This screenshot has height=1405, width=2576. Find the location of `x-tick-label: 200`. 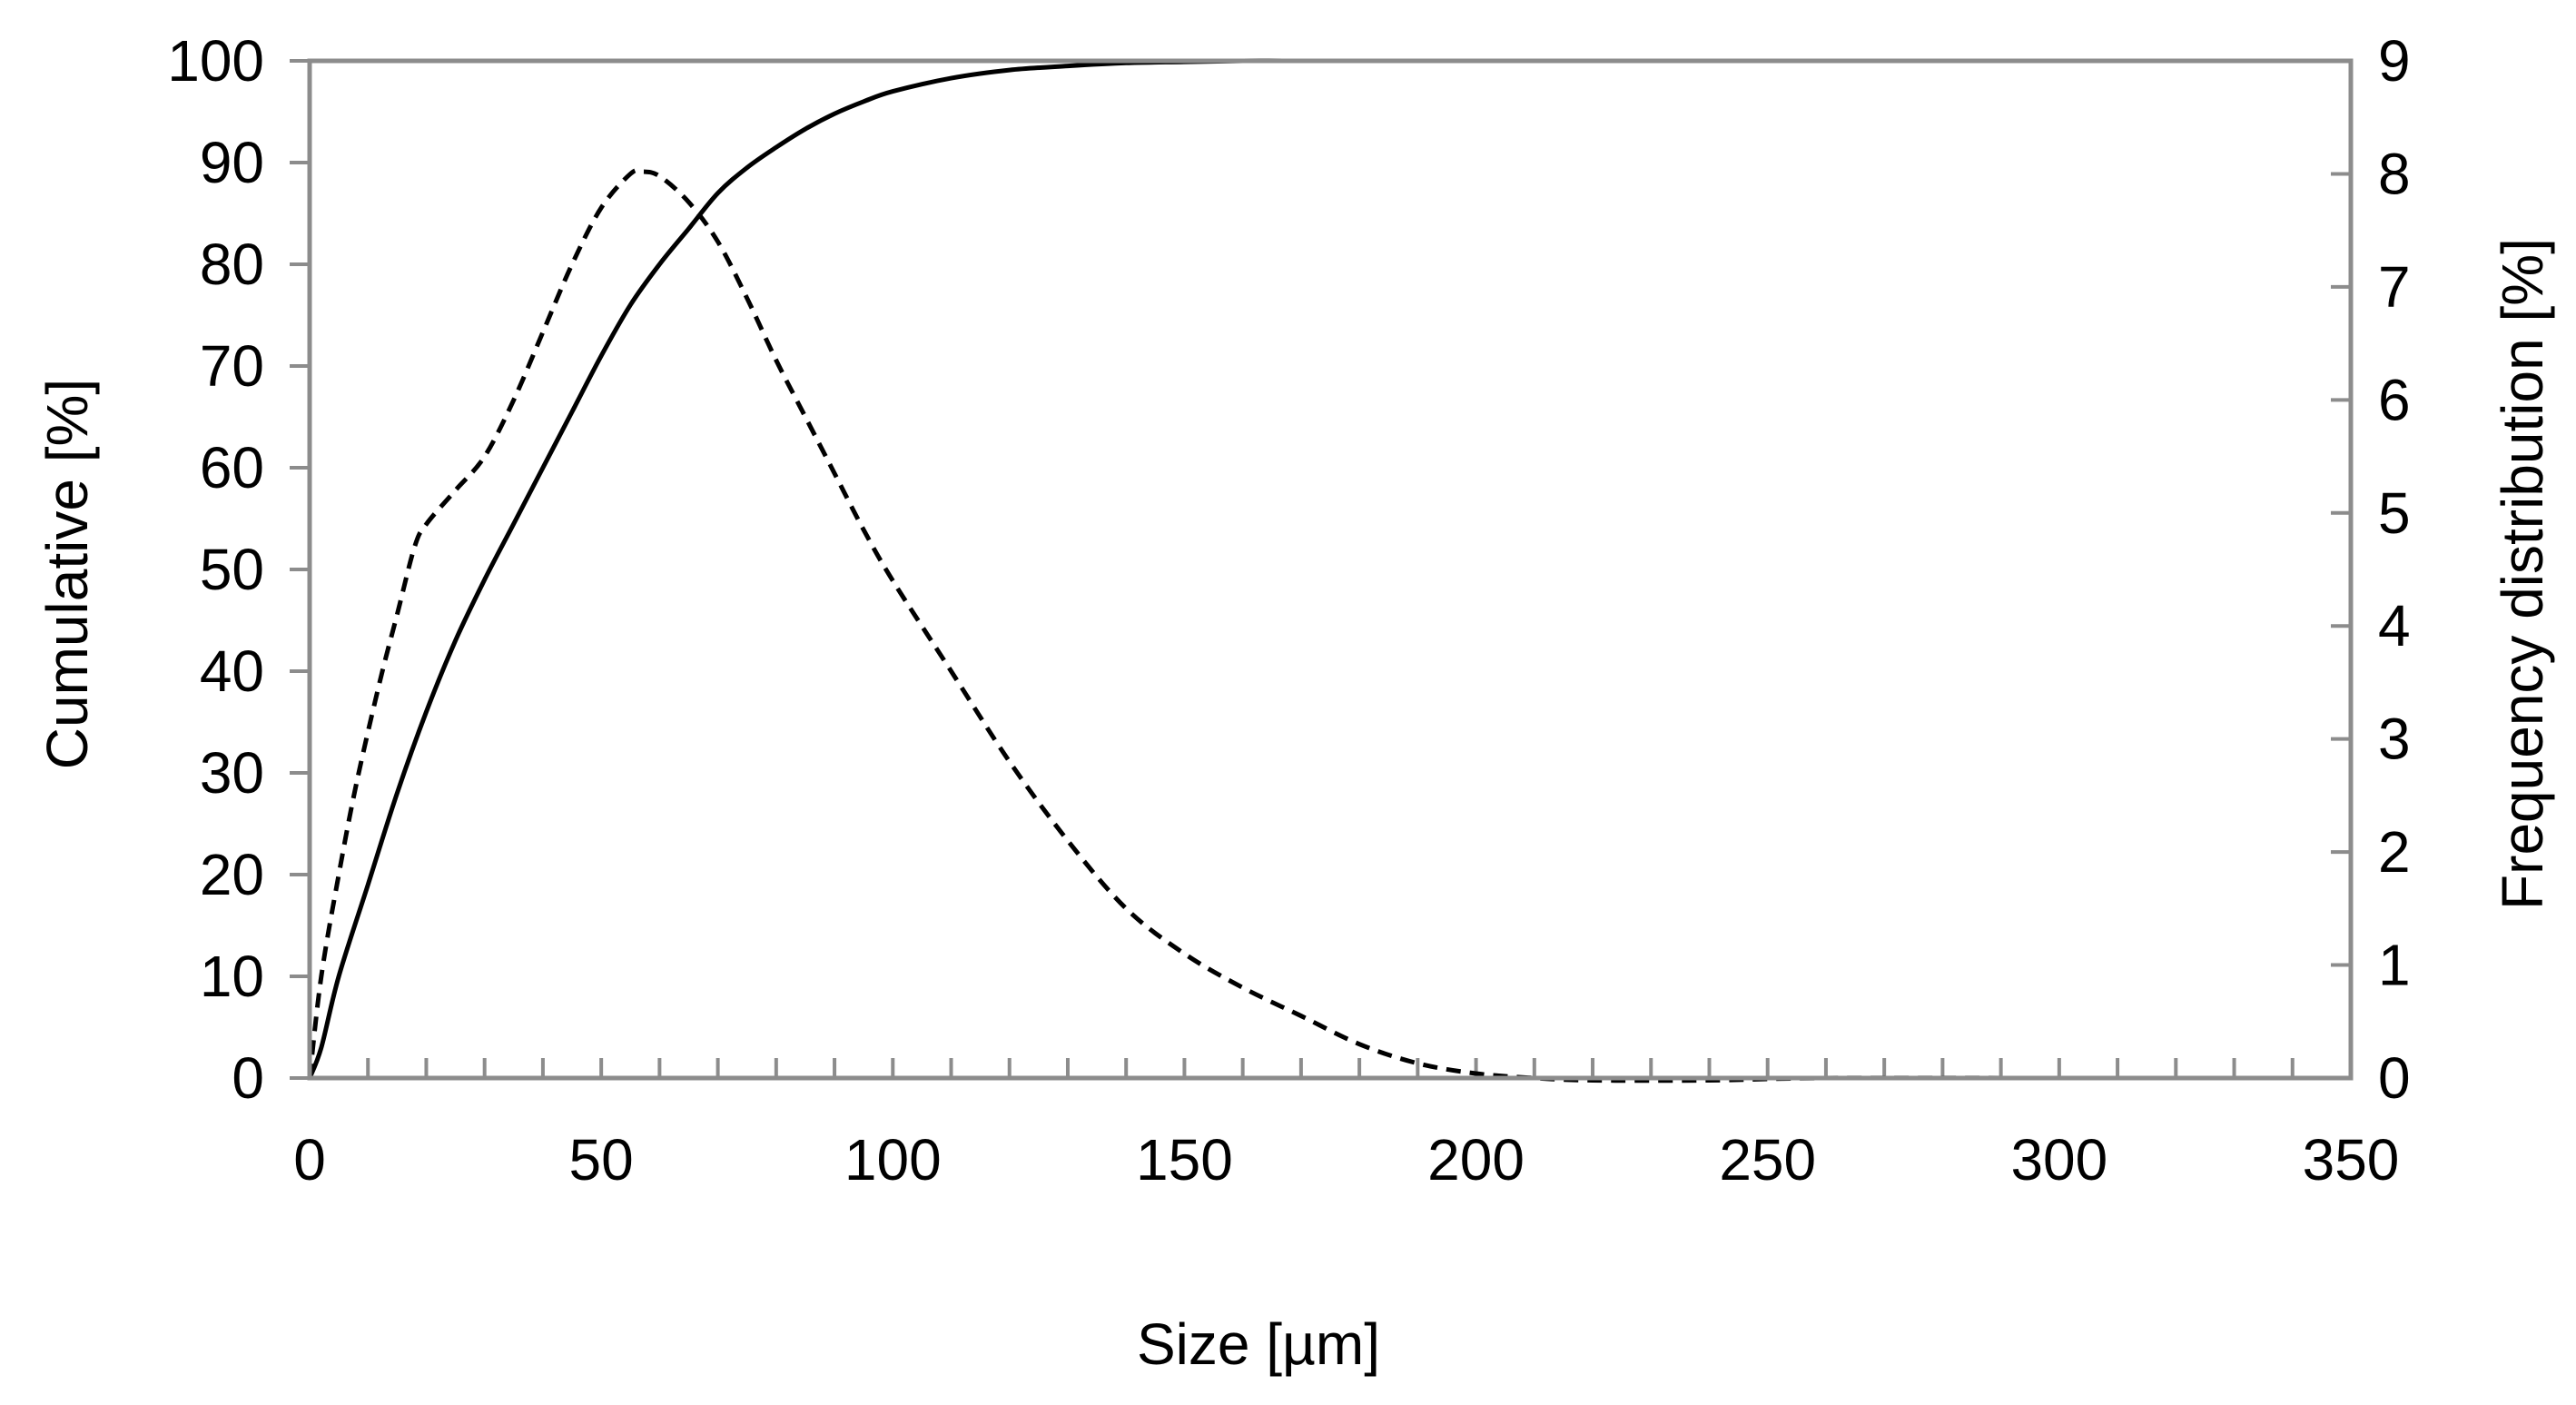

x-tick-label: 200 is located at coordinates (1476, 1159).